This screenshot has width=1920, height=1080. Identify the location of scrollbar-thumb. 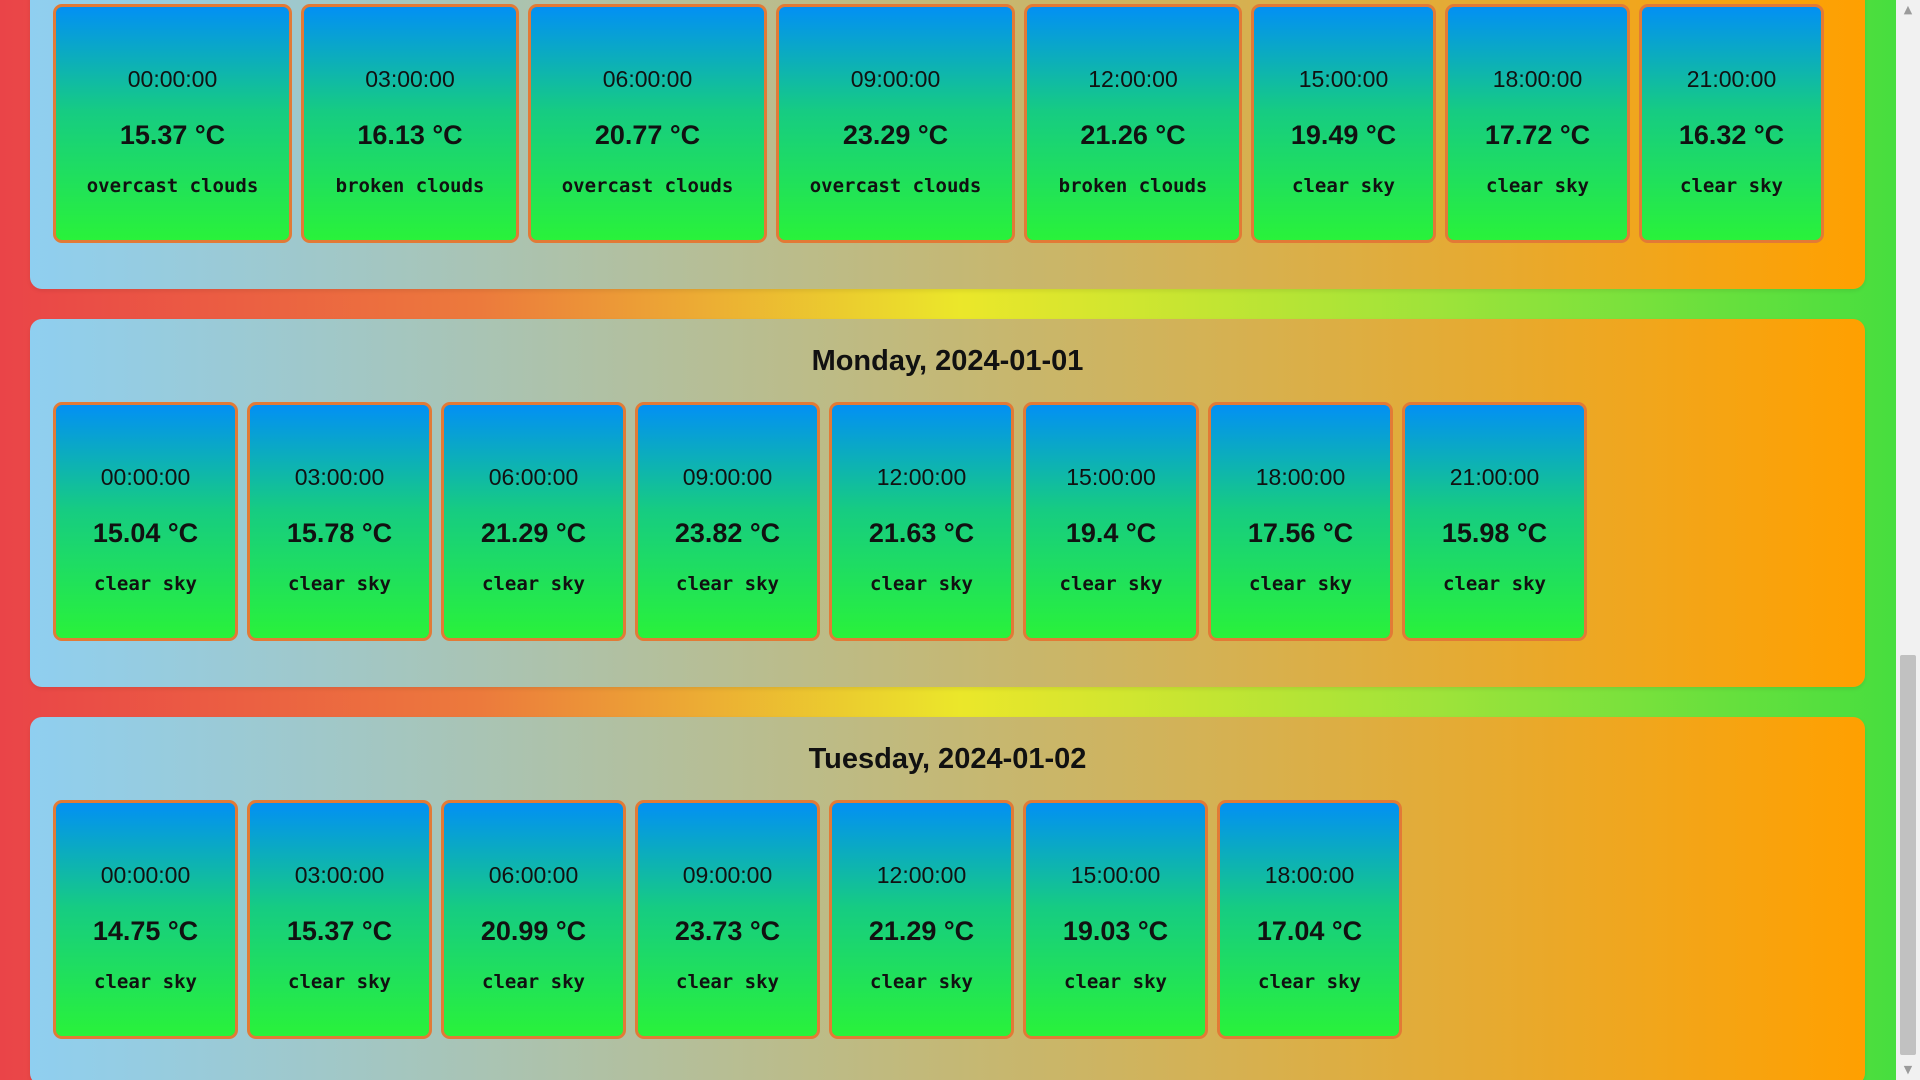
(1908, 855).